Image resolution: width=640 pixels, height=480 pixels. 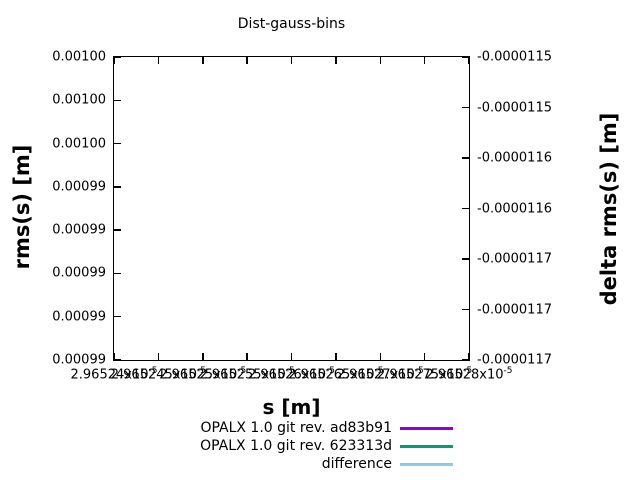 What do you see at coordinates (291, 407) in the screenshot?
I see `x-axis-title: s [m]` at bounding box center [291, 407].